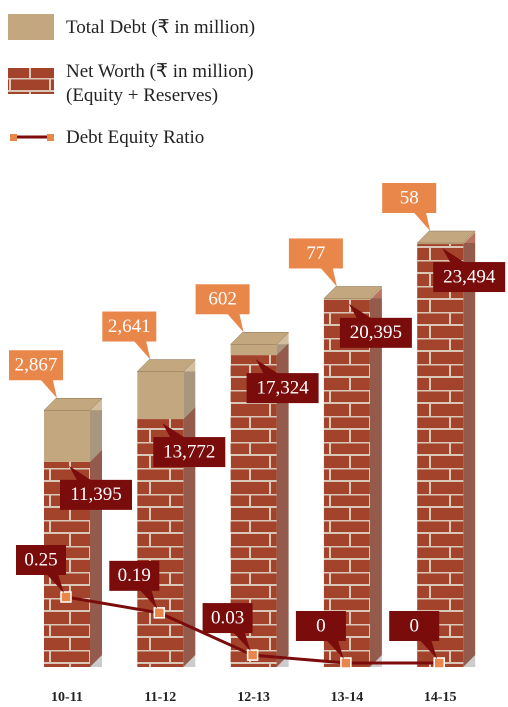 This screenshot has width=508, height=707. I want to click on legend-label: Debt Equity Ratio, so click(135, 137).